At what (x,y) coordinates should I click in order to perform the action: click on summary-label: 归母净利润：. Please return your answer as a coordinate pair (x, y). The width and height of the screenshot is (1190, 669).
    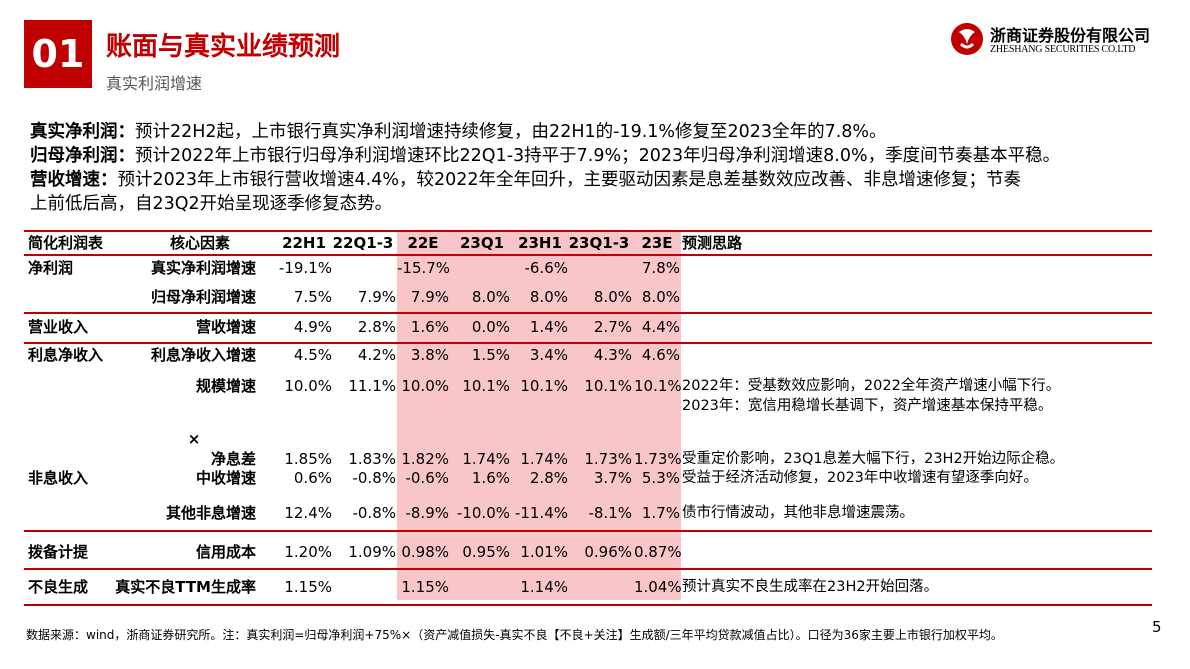
    Looking at the image, I should click on (82, 156).